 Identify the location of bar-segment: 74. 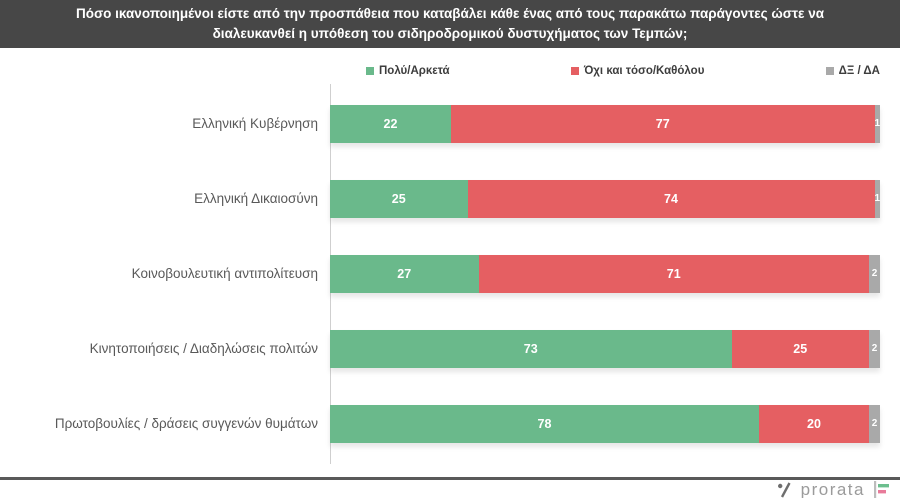
(671, 198).